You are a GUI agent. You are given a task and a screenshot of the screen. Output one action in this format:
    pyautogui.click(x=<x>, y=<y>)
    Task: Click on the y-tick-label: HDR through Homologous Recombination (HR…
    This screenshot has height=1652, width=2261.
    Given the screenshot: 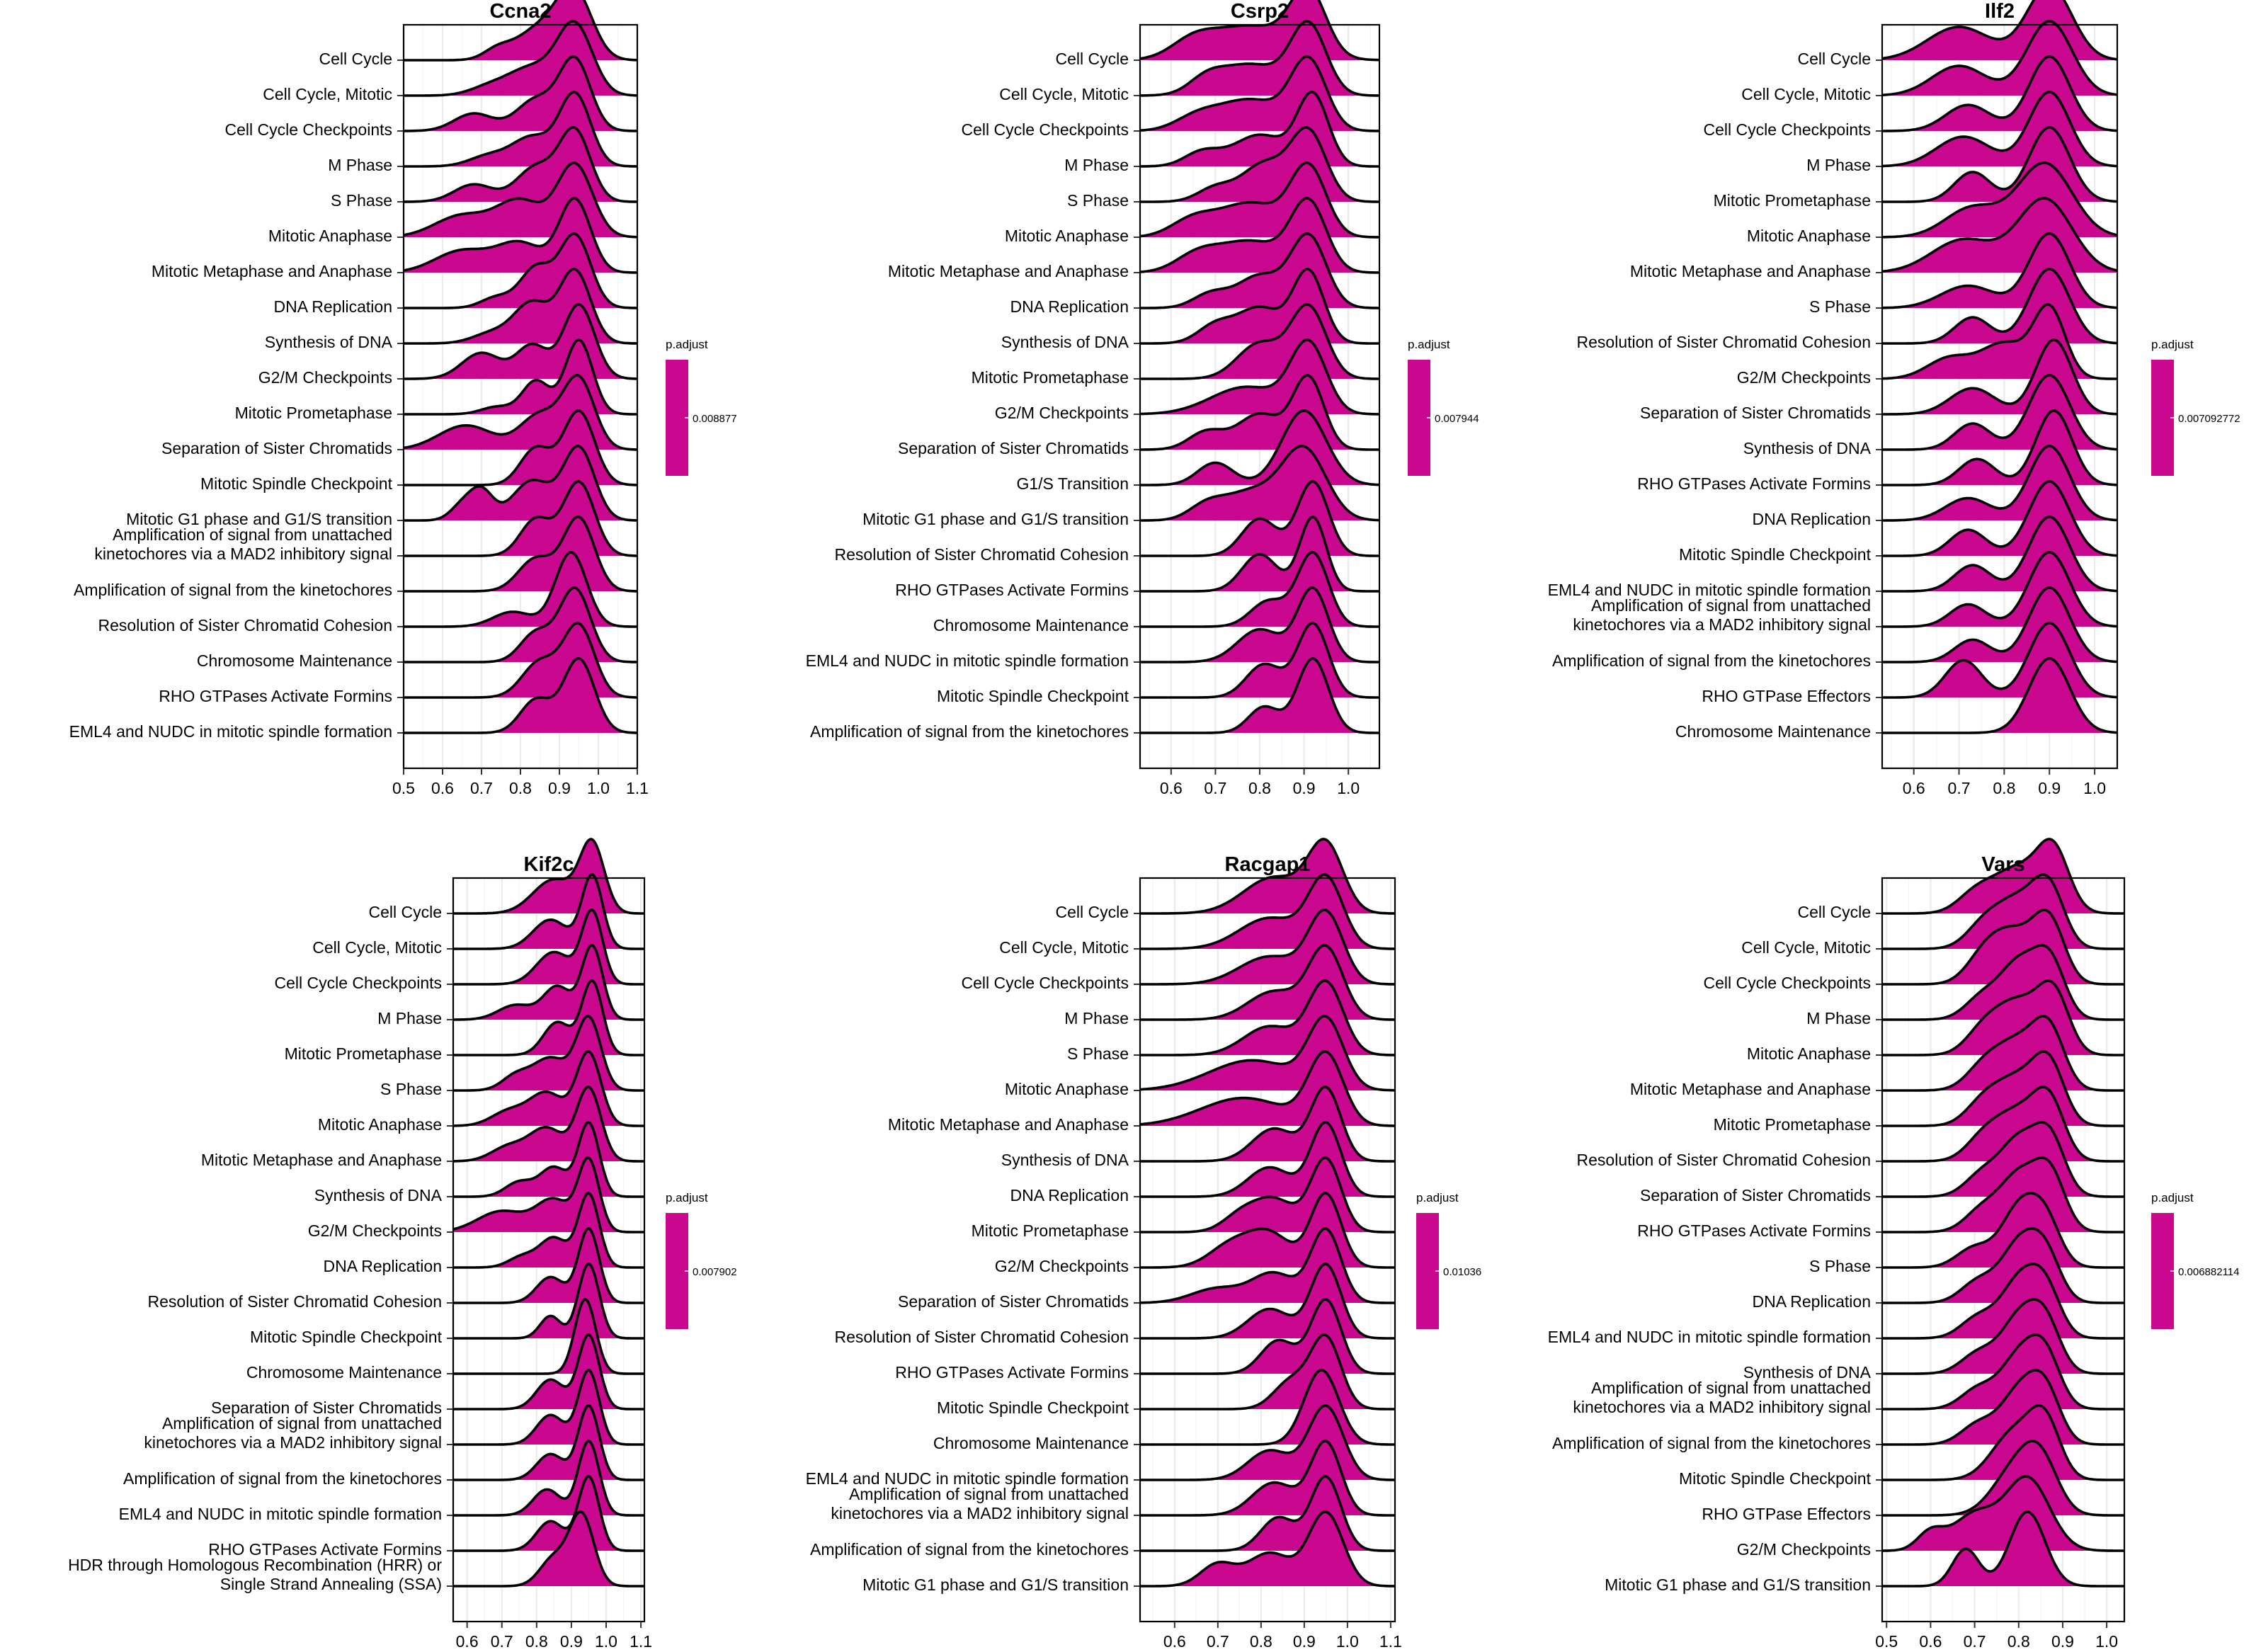 What is the action you would take?
    pyautogui.click(x=255, y=1574)
    